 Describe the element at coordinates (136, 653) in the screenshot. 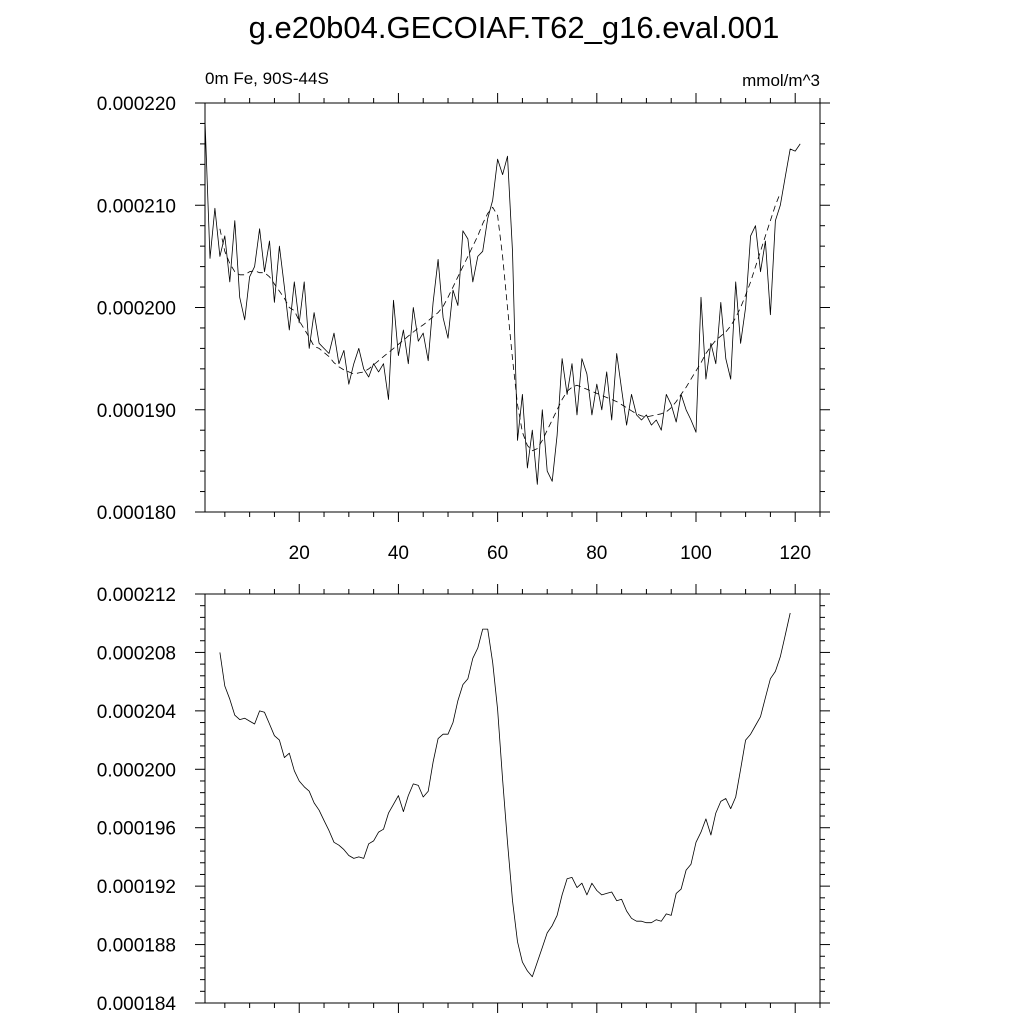

I see `y-tick-label: 0.000208` at that location.